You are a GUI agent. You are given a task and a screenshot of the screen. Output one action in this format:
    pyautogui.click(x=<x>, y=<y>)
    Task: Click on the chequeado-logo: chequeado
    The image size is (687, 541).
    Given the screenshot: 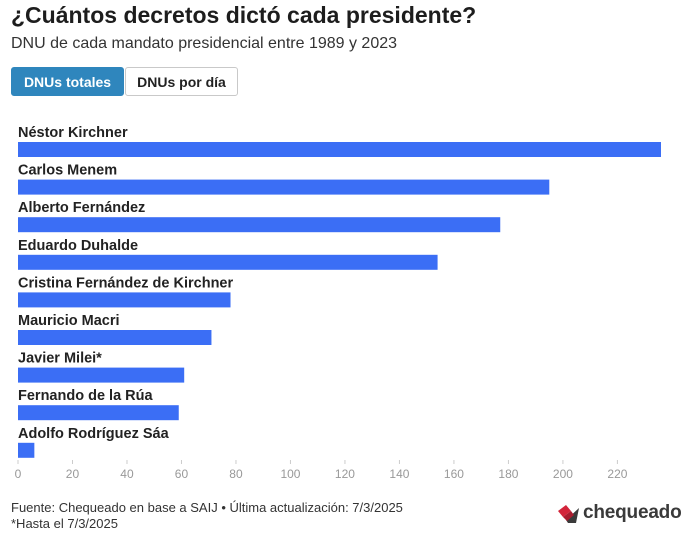 What is the action you would take?
    pyautogui.click(x=620, y=513)
    